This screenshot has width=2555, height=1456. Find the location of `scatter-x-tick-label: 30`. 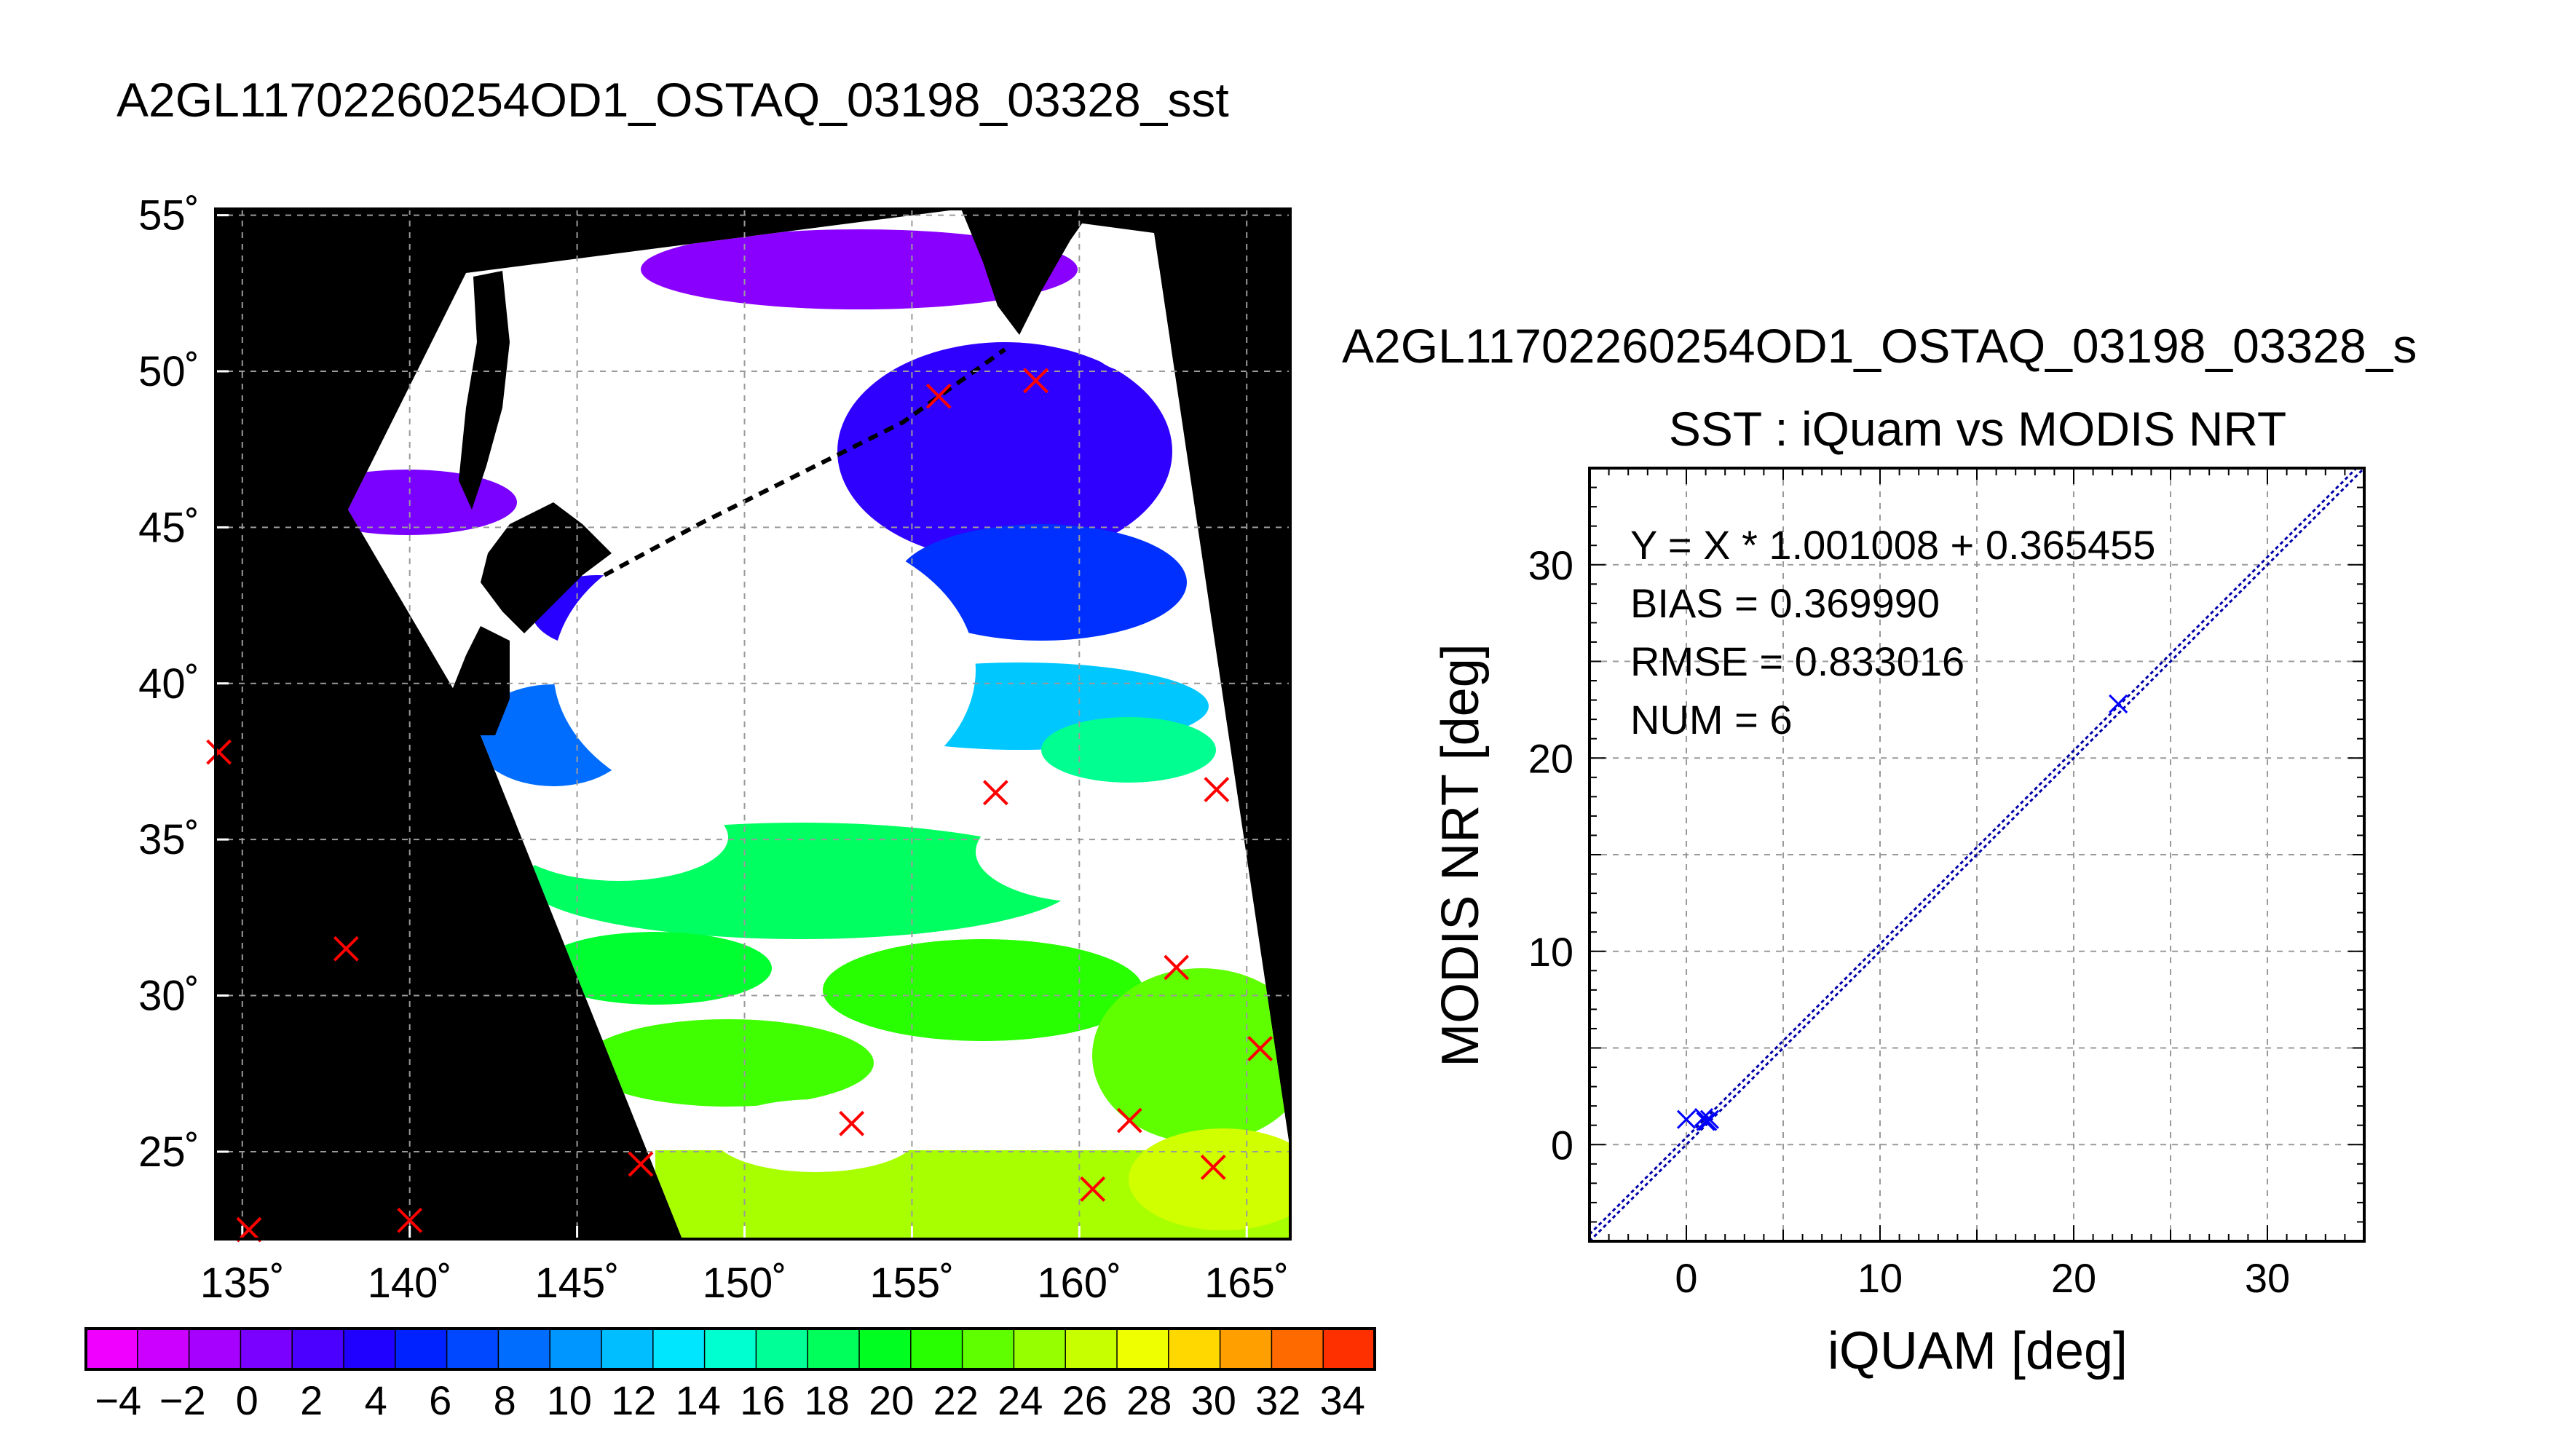

scatter-x-tick-label: 30 is located at coordinates (2267, 1278).